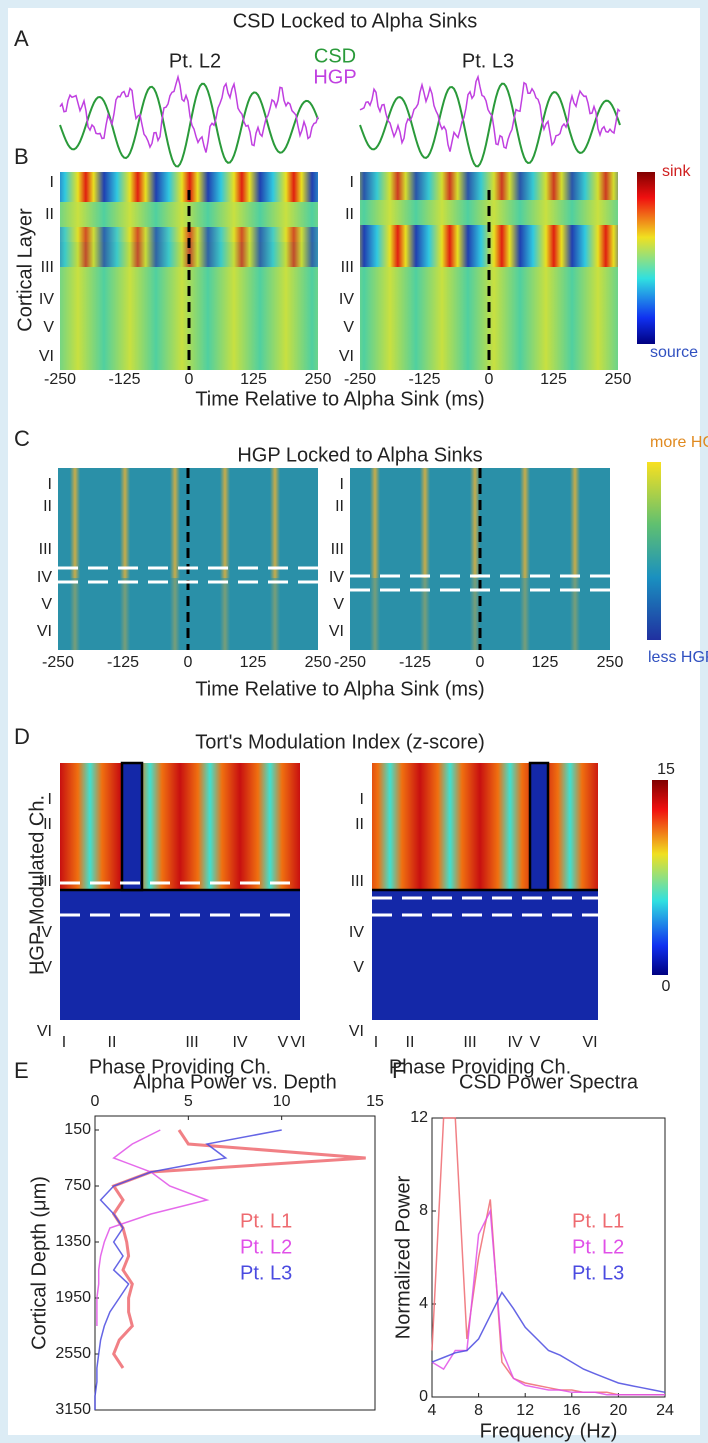 The width and height of the screenshot is (708, 1443). I want to click on x-tick-label: 16, so click(572, 1410).